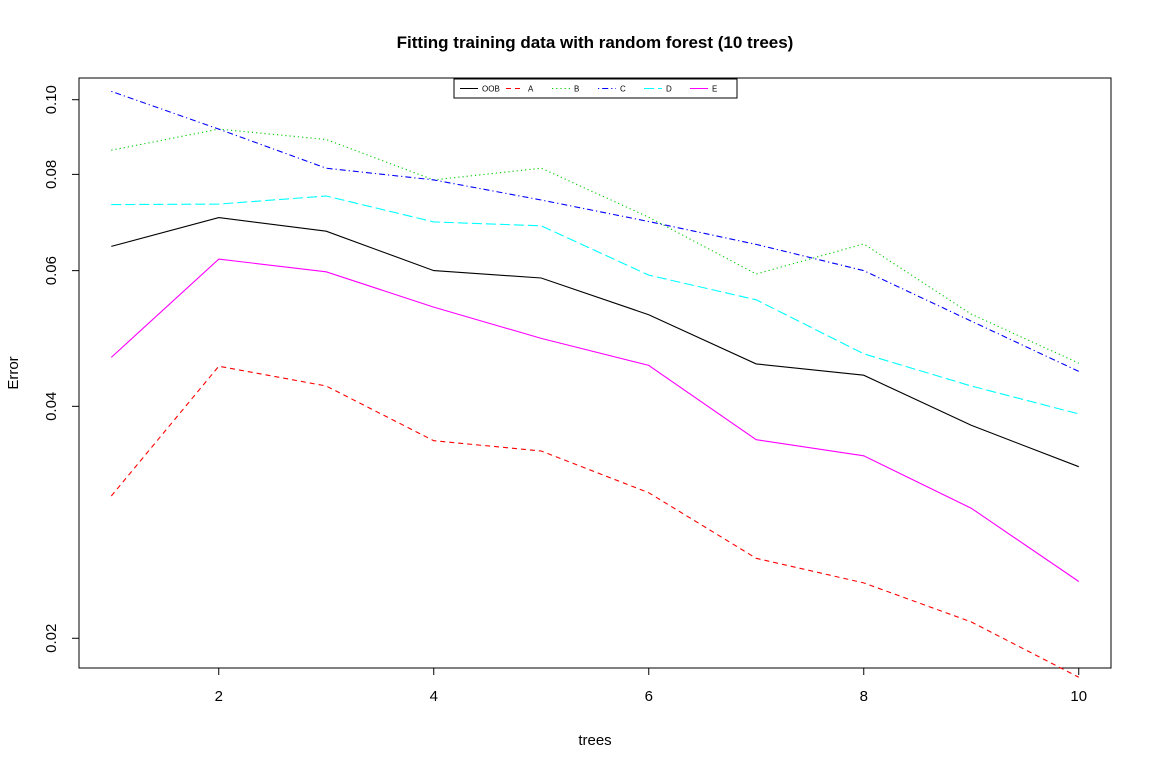  Describe the element at coordinates (13, 372) in the screenshot. I see `y-axis-title: Error` at that location.